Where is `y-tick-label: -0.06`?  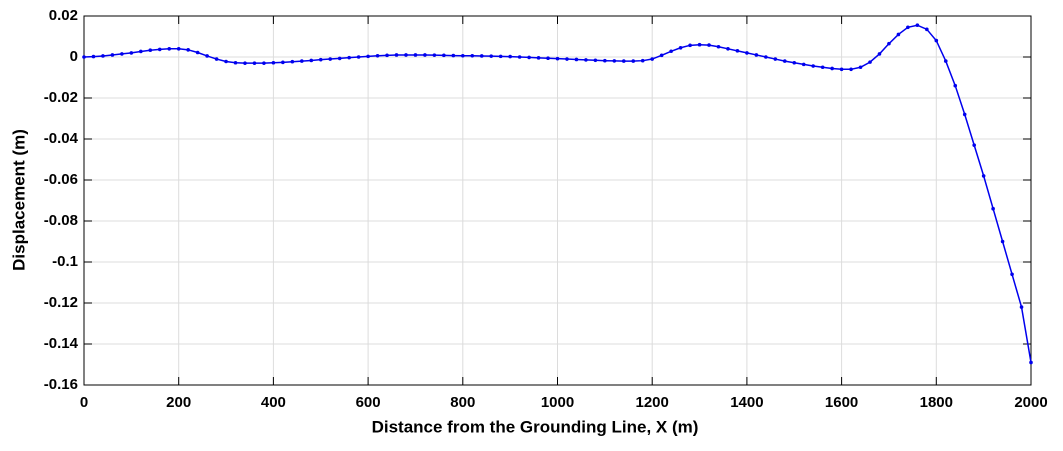
y-tick-label: -0.06 is located at coordinates (61, 179).